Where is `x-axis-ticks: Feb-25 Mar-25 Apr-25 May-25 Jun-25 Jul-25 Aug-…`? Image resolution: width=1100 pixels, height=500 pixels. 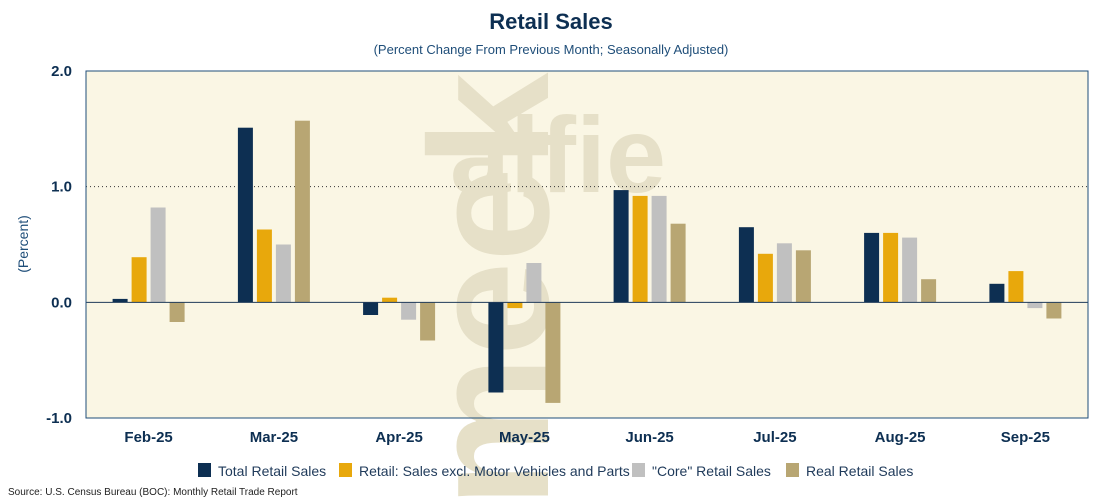
x-axis-ticks: Feb-25 Mar-25 Apr-25 May-25 Jun-25 Jul-25 Aug-… is located at coordinates (587, 437).